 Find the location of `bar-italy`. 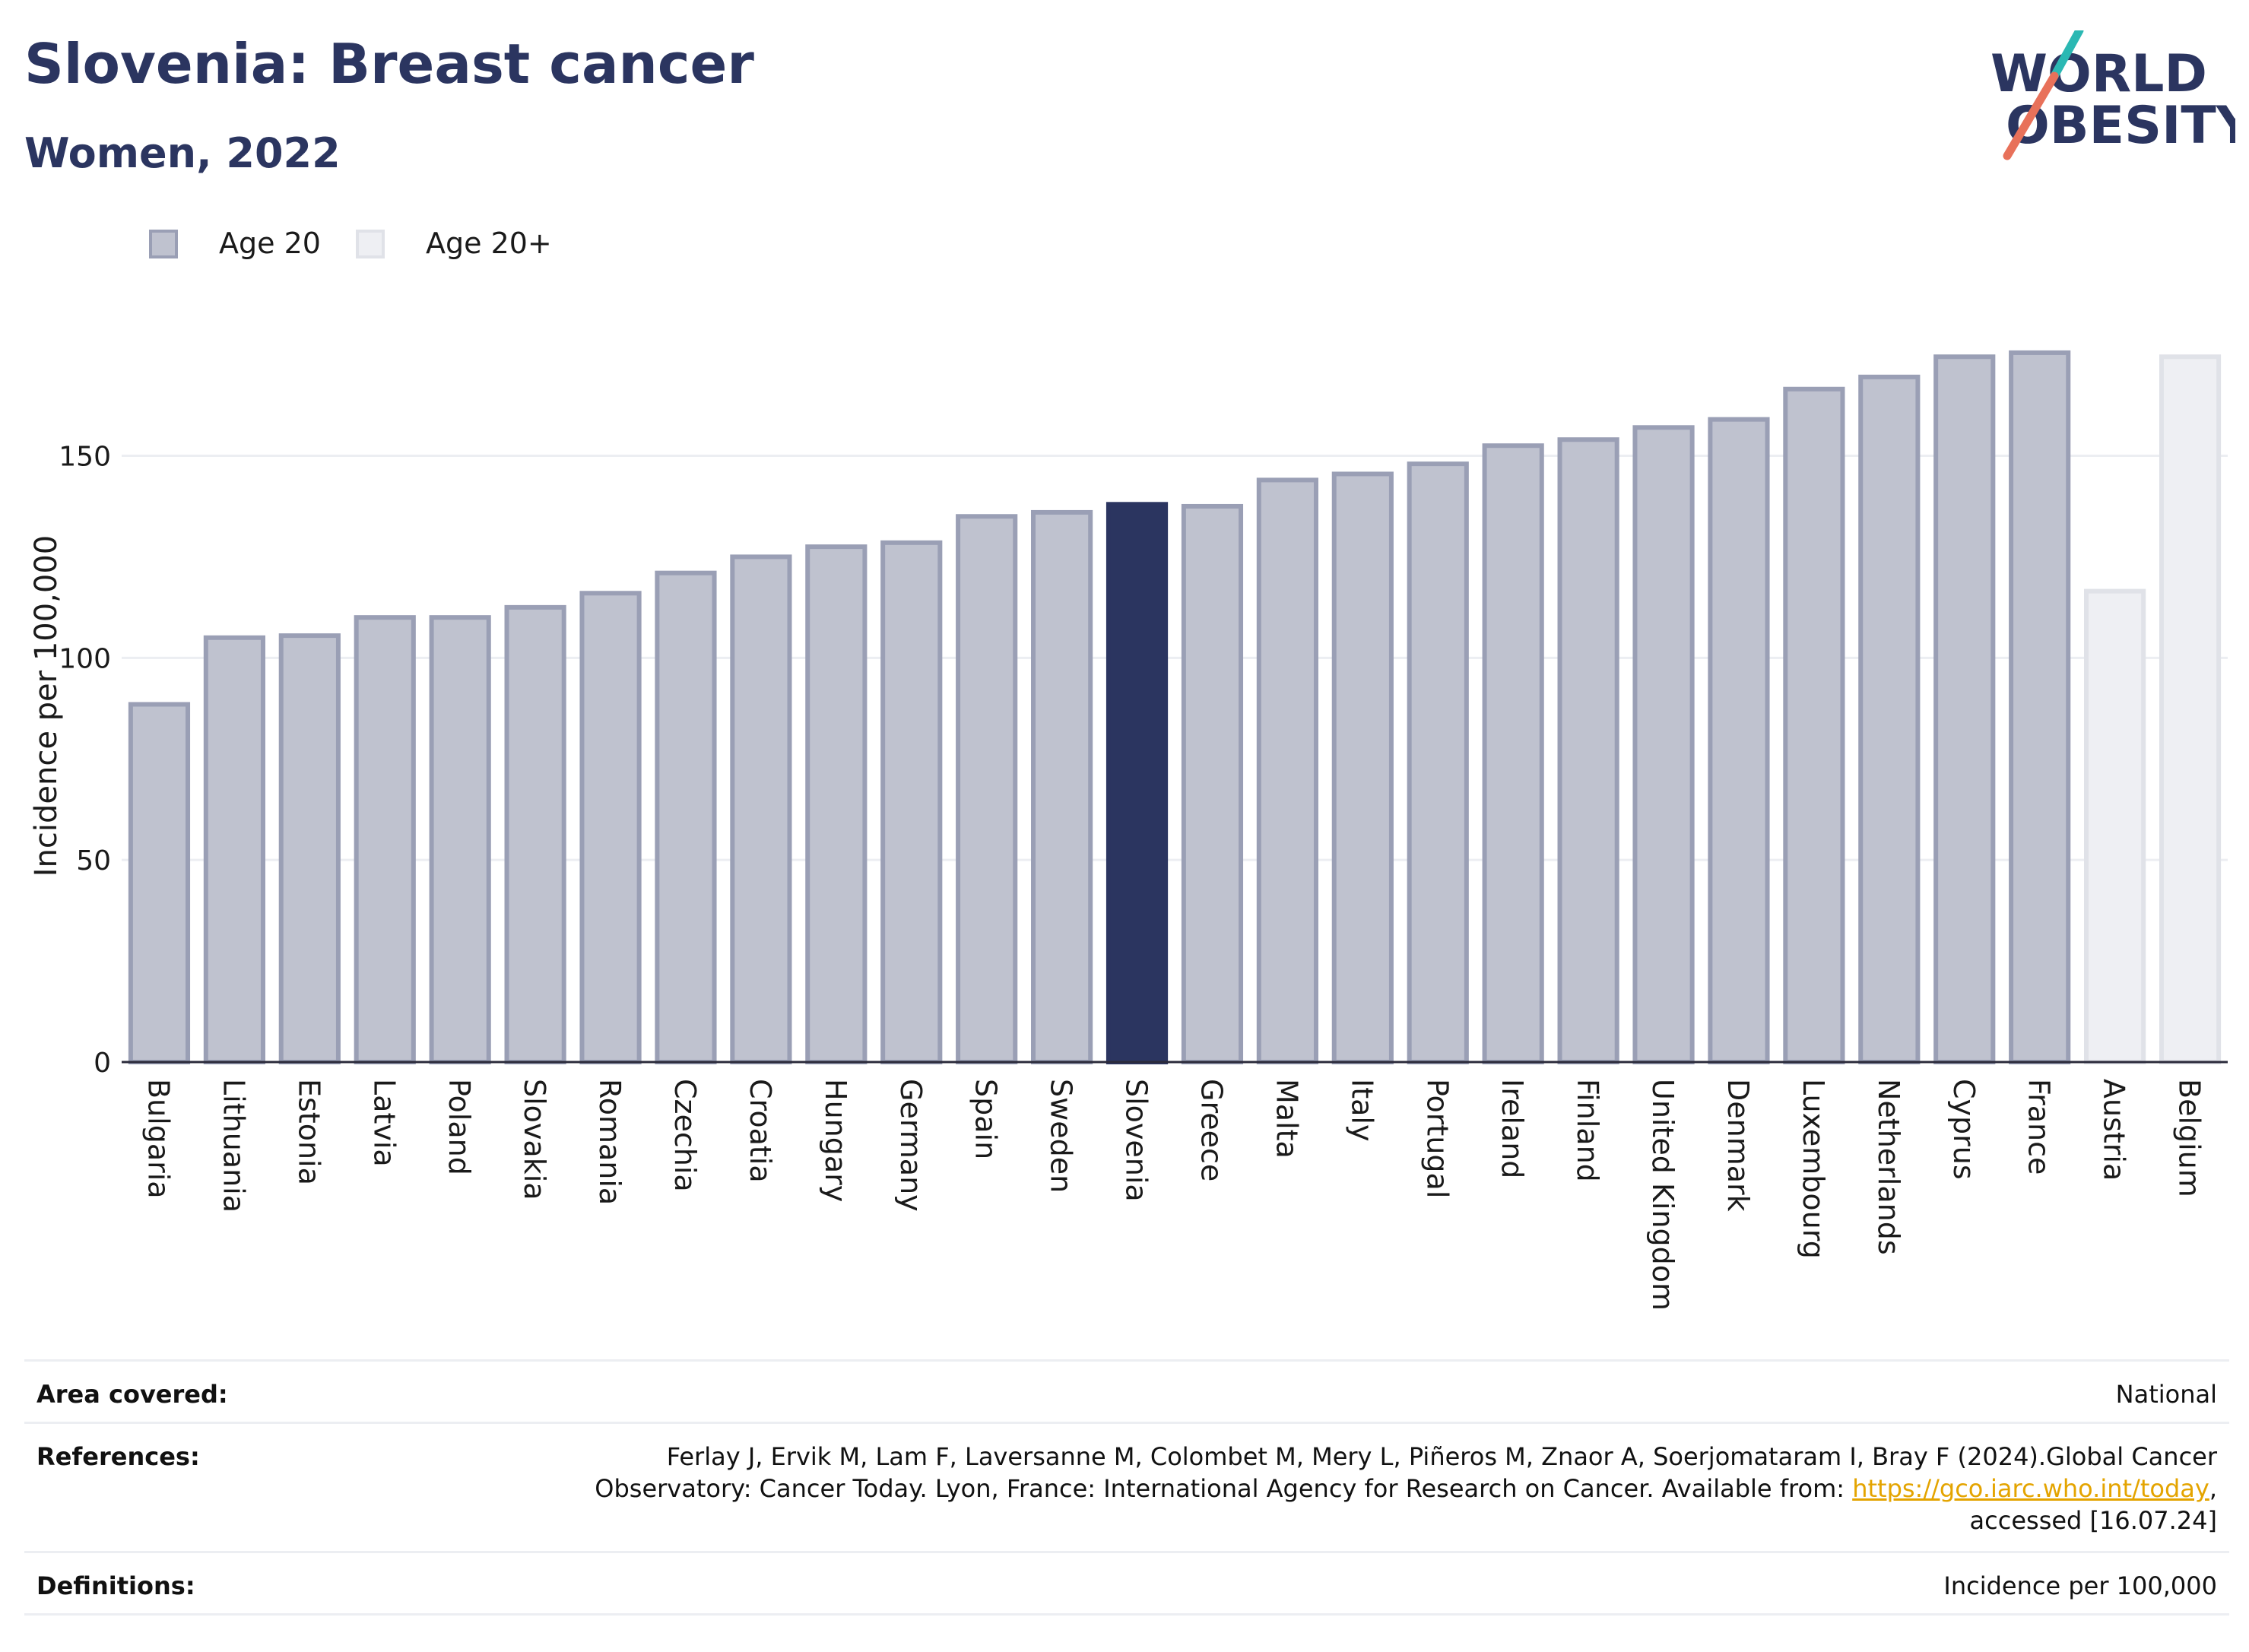

bar-italy is located at coordinates (1362, 767).